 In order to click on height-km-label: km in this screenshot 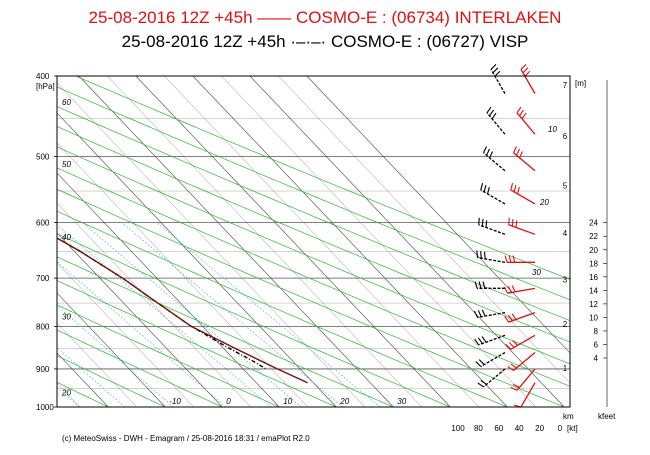, I will do `click(568, 416)`.